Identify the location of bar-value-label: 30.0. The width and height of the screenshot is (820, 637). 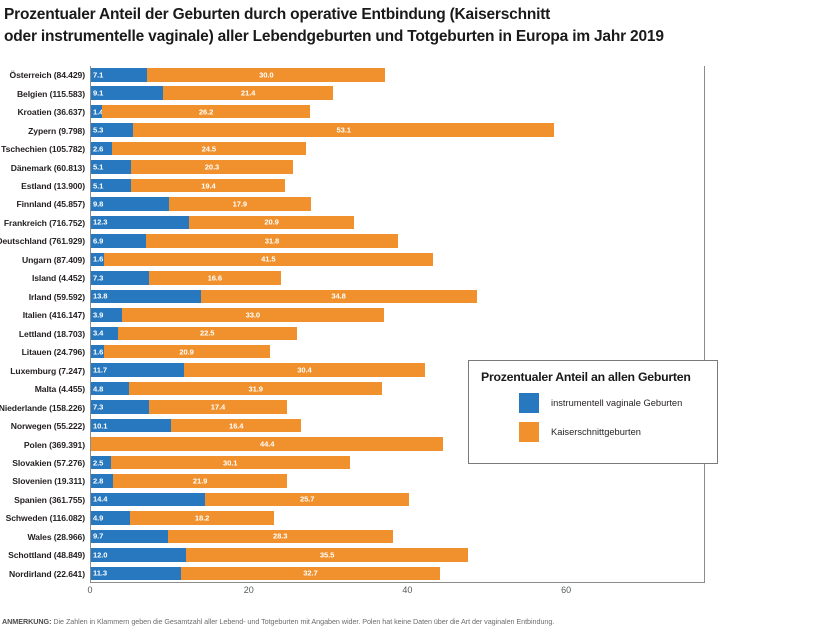
(266, 75).